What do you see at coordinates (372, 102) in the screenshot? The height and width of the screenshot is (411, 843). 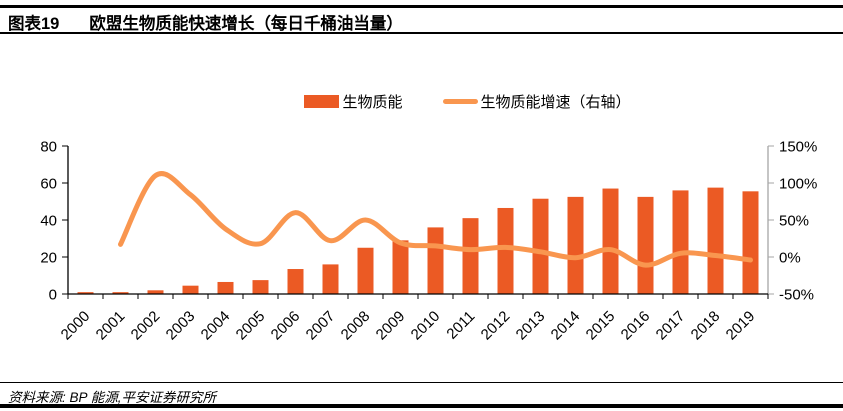 I see `bar-series-label: 生物质能` at bounding box center [372, 102].